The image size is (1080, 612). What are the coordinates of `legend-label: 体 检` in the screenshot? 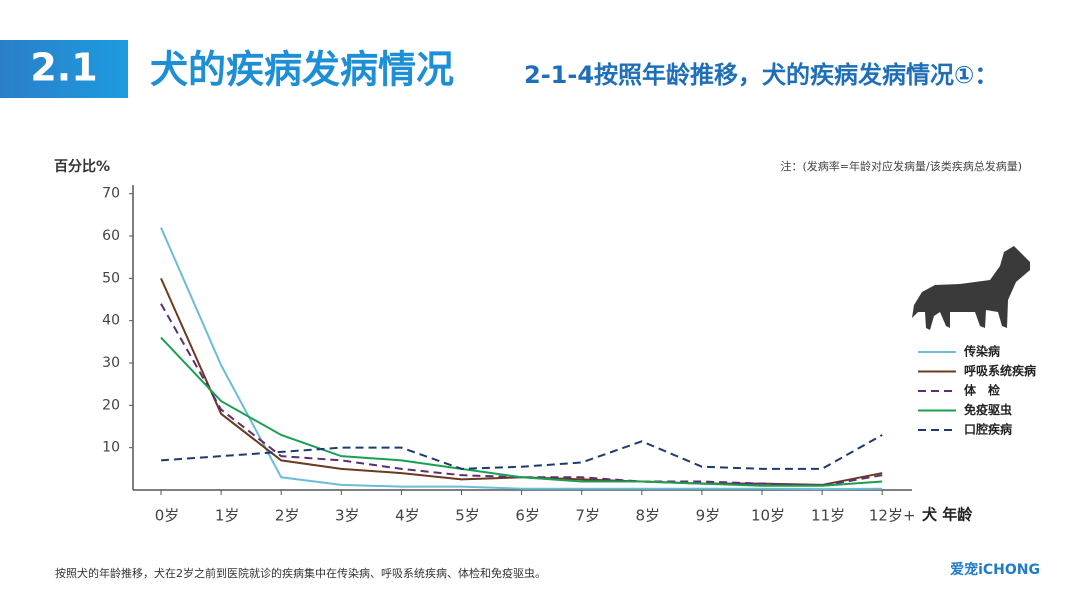 It's located at (982, 390).